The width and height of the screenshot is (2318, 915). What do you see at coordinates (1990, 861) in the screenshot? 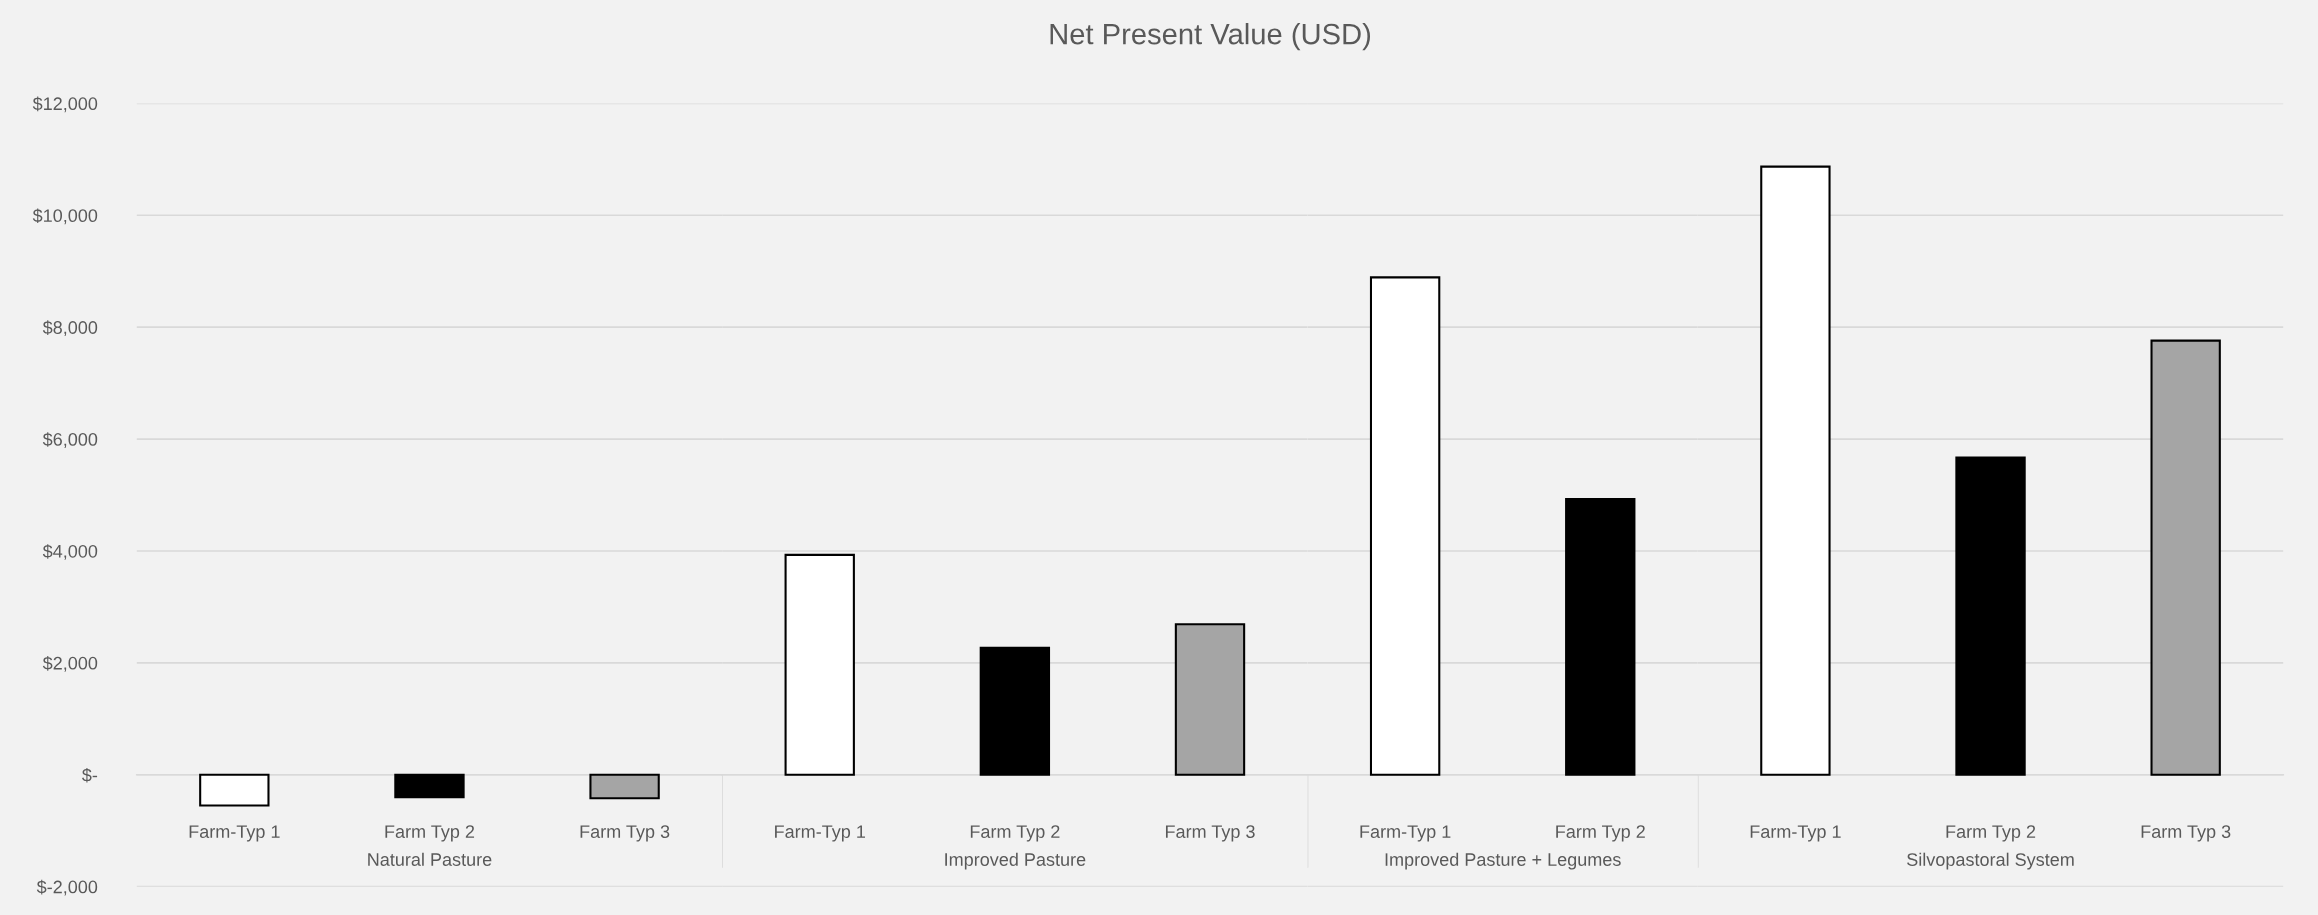
I see `x-axis-title: Silvopastoral System` at bounding box center [1990, 861].